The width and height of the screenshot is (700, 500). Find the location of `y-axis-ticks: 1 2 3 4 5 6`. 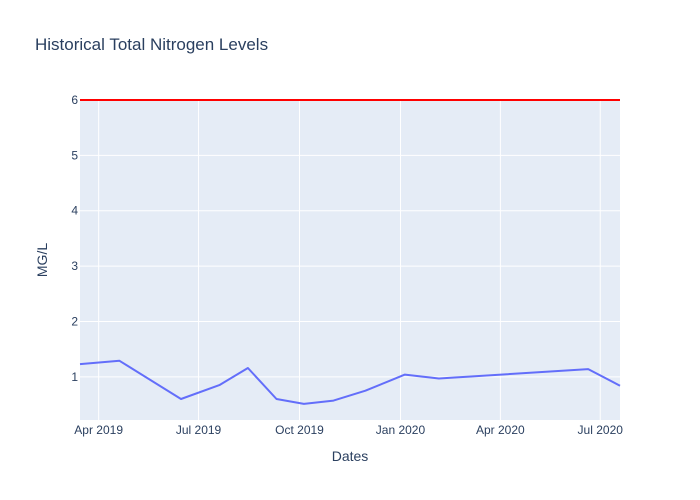

y-axis-ticks: 1 2 3 4 5 6 is located at coordinates (74, 238).